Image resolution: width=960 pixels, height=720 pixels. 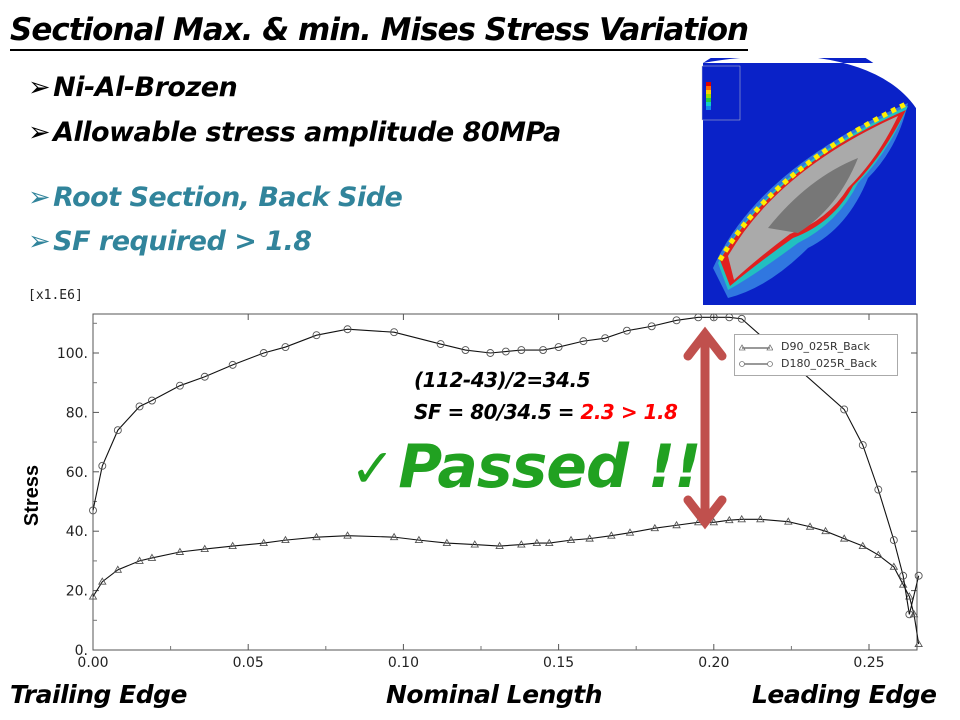 I want to click on amplitude-calculation: (112-43)/2=34.5, so click(x=502, y=380).